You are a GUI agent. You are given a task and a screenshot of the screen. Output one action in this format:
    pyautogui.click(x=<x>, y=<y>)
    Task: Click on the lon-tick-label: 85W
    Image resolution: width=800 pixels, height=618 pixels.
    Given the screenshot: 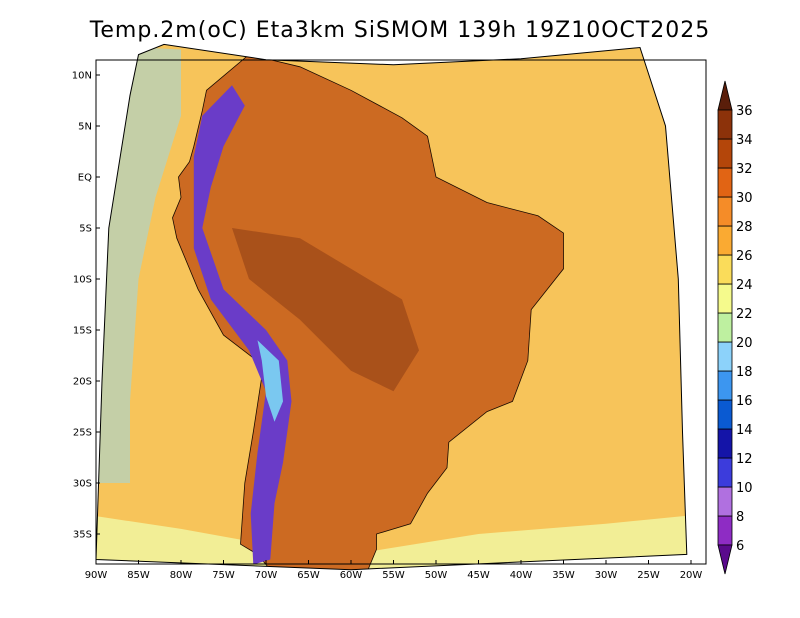 What is the action you would take?
    pyautogui.click(x=138, y=575)
    